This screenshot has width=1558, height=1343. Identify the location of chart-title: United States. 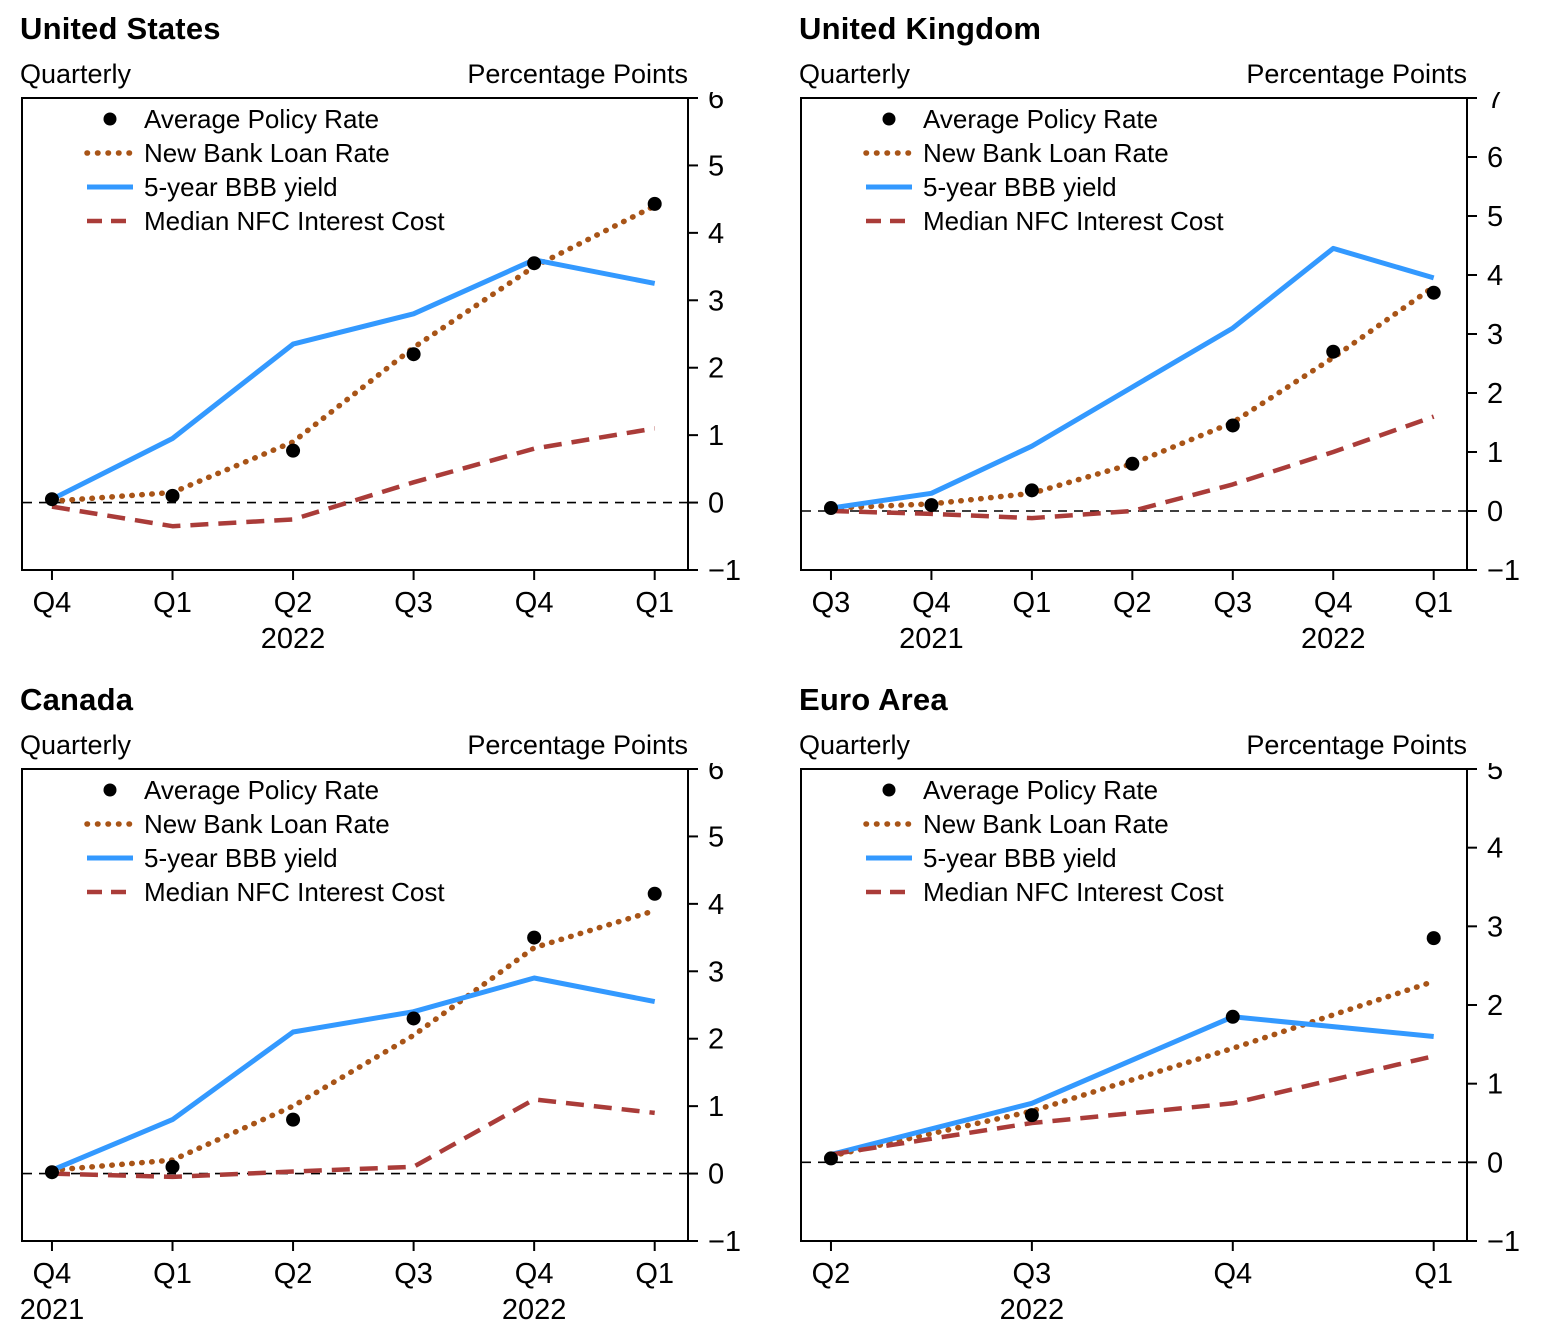
(120, 28).